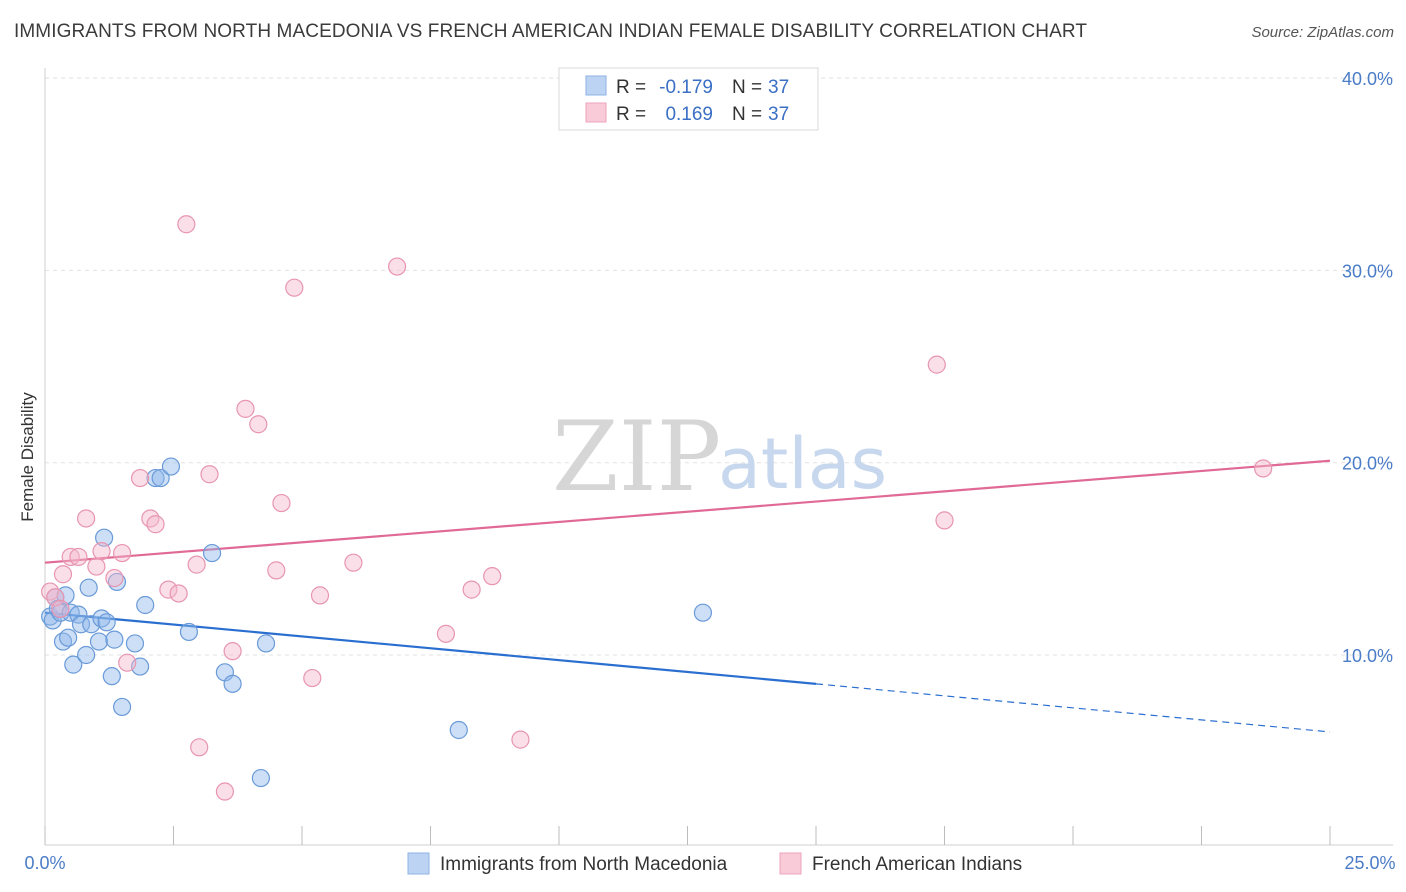 The width and height of the screenshot is (1406, 892). I want to click on bottom-legend-label-2: French American Indians, so click(917, 864).